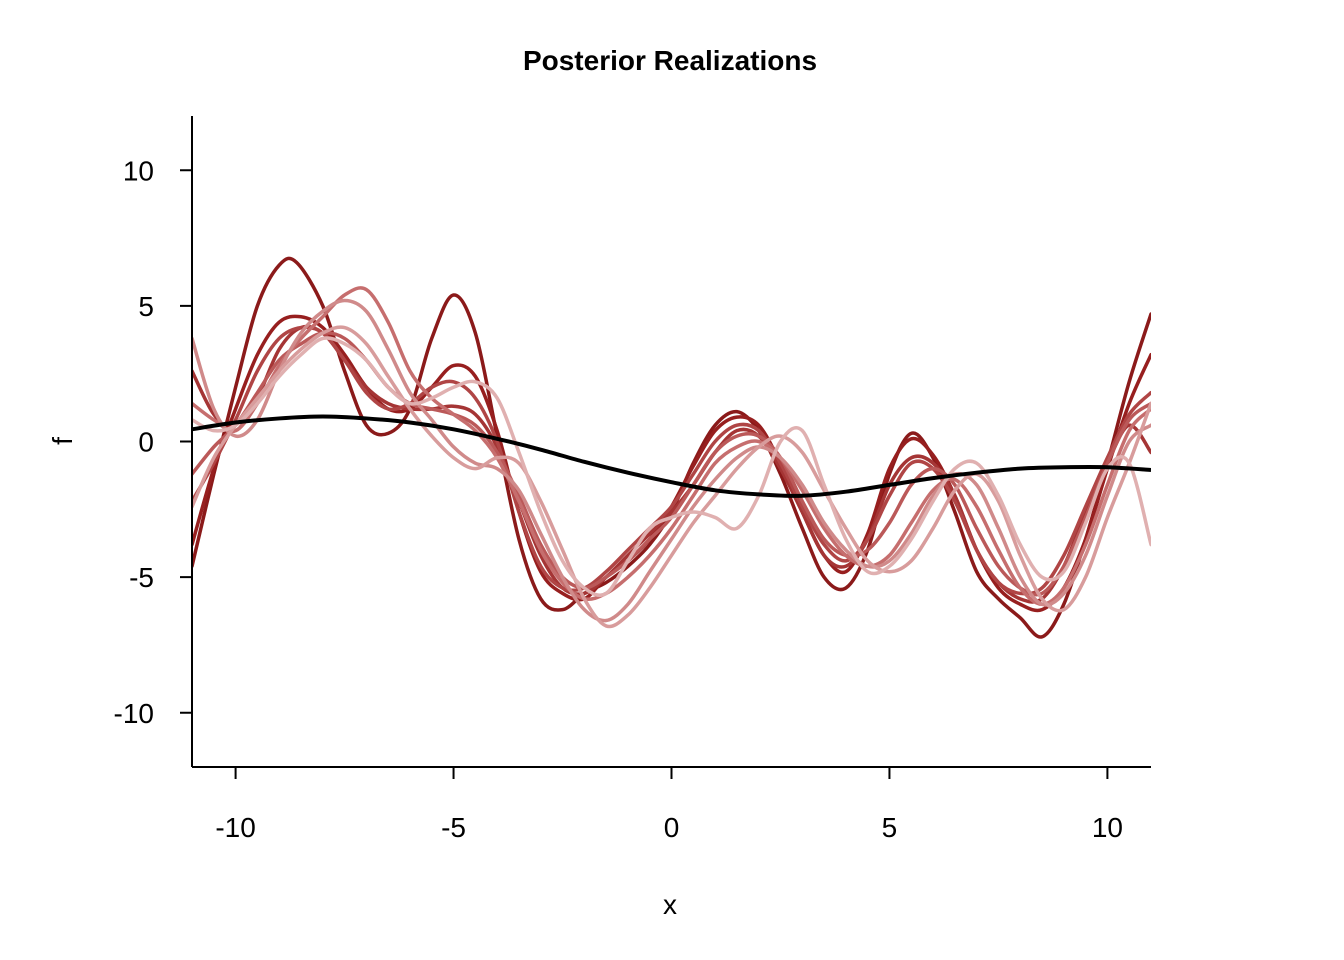 The width and height of the screenshot is (1344, 960). I want to click on y-tick-label: -5, so click(141, 577).